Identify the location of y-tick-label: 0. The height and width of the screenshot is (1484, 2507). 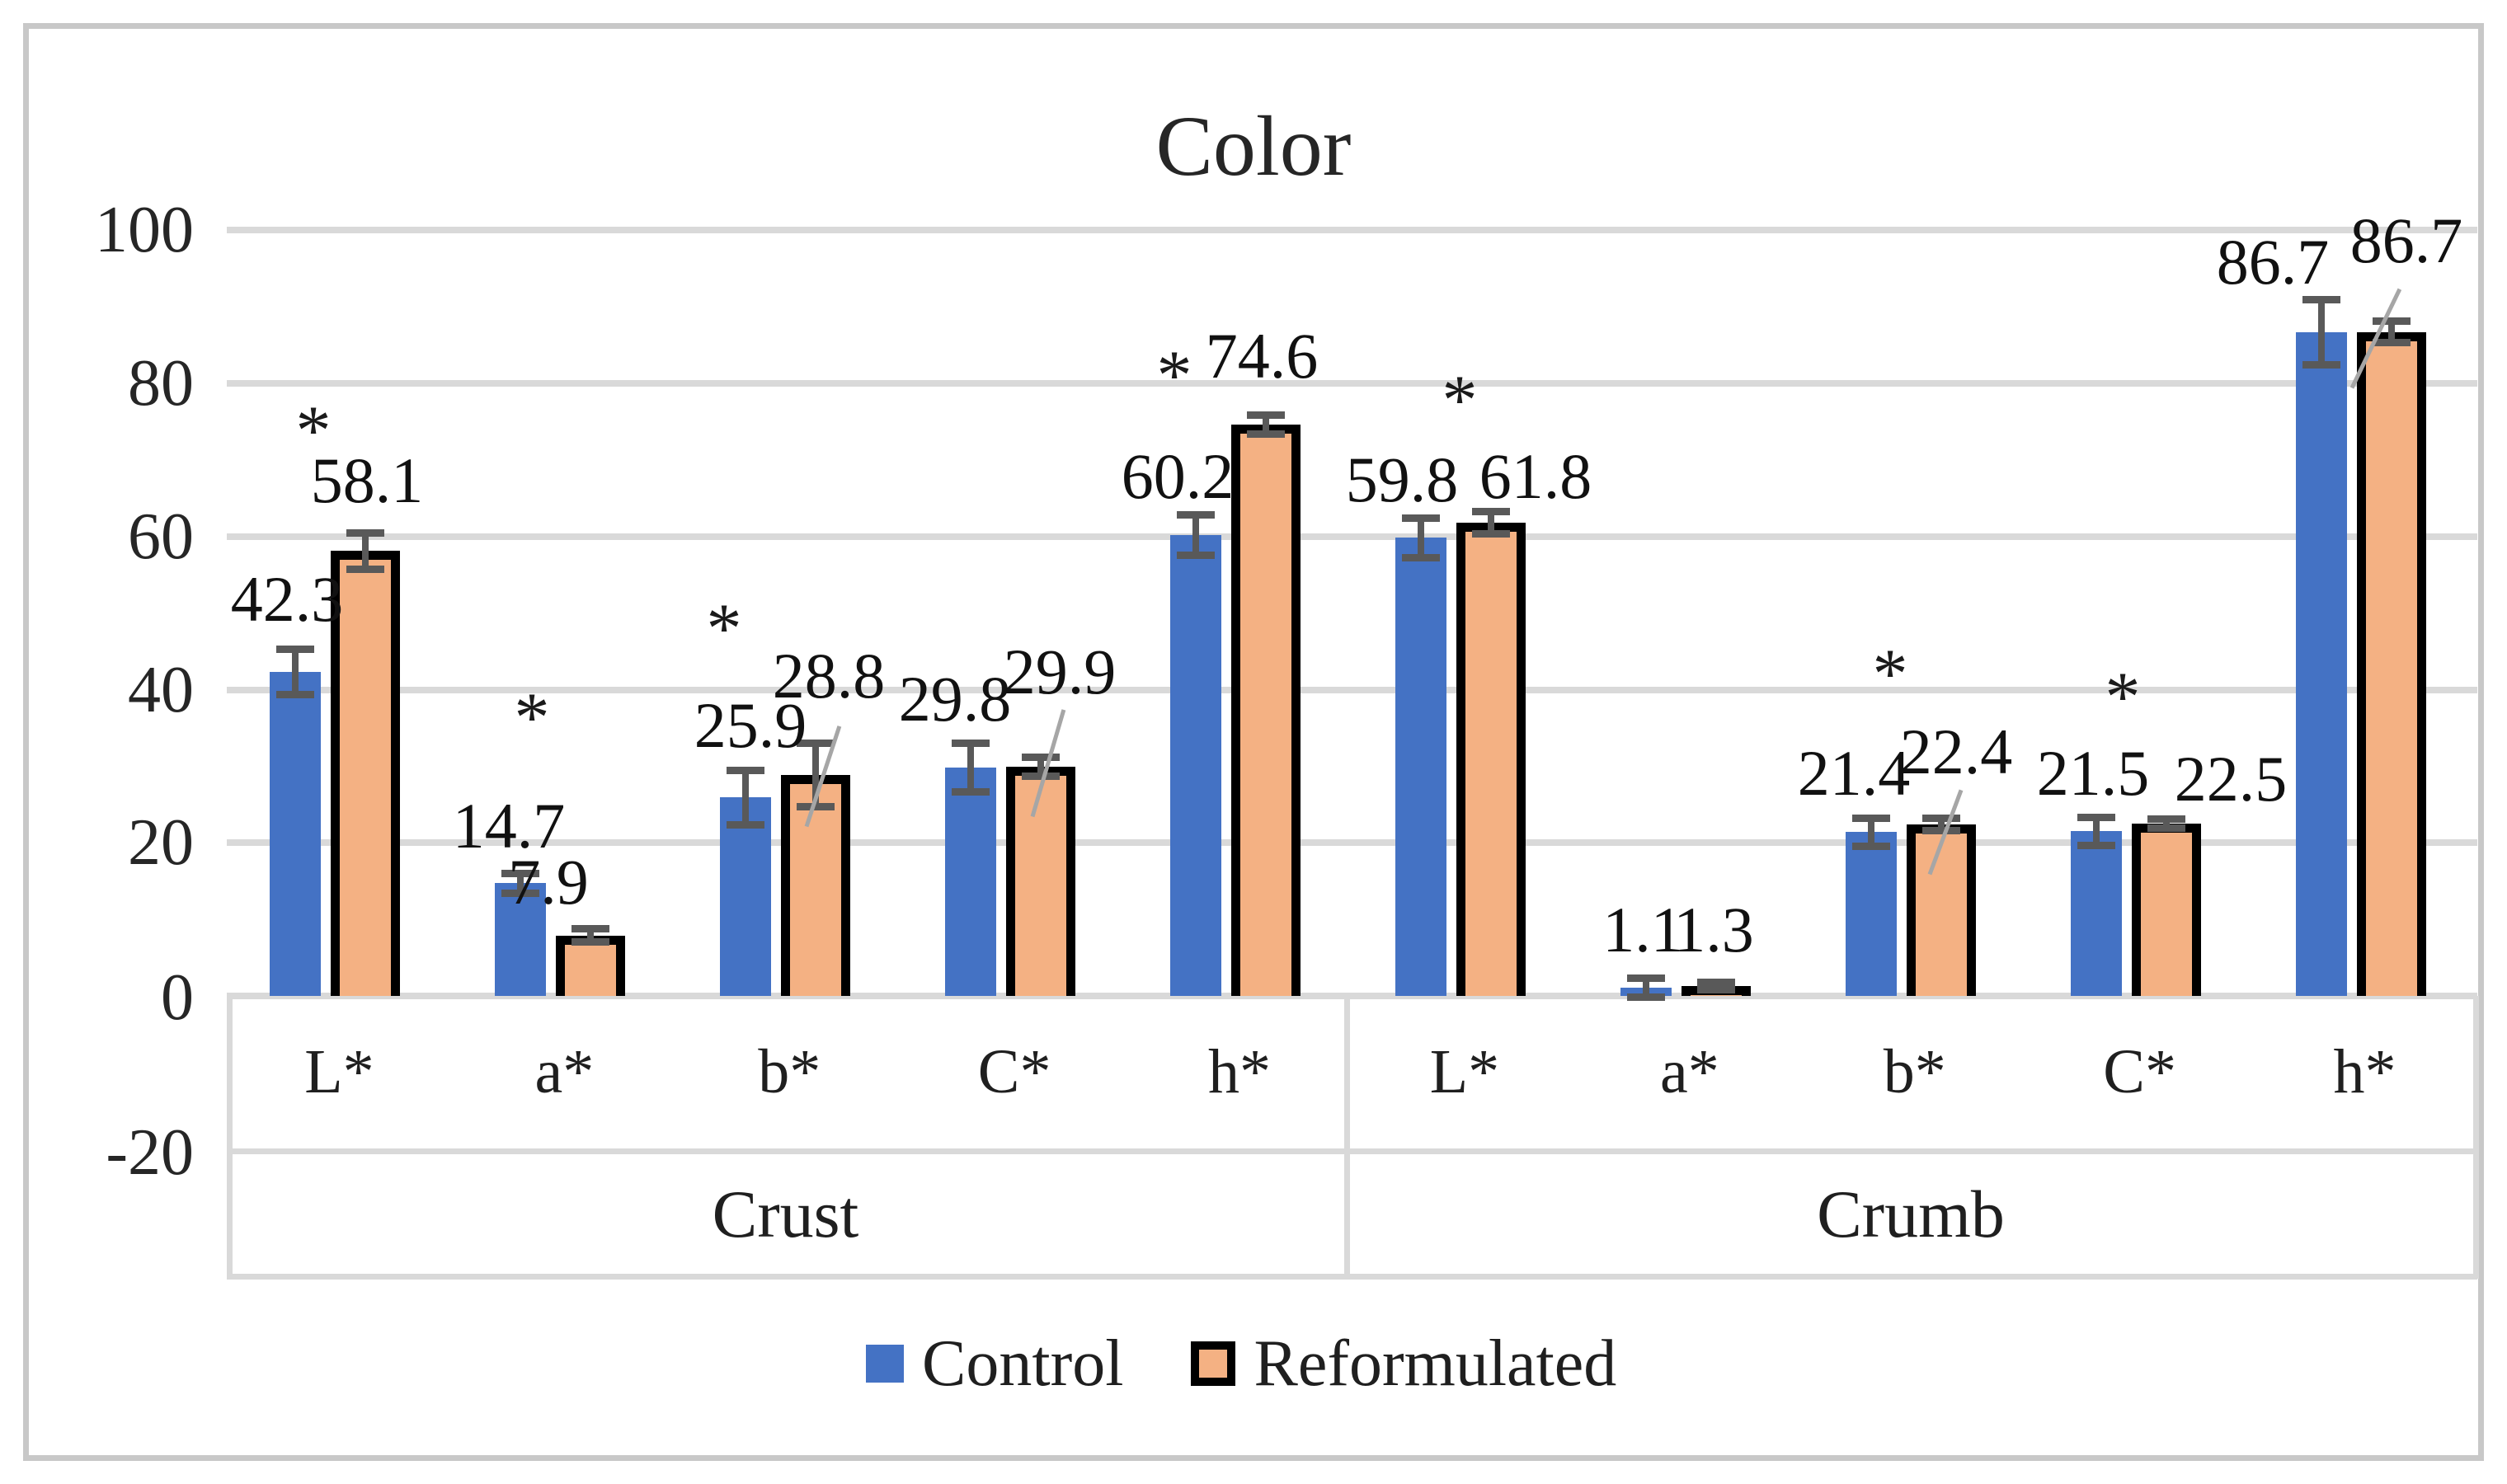
(177, 997).